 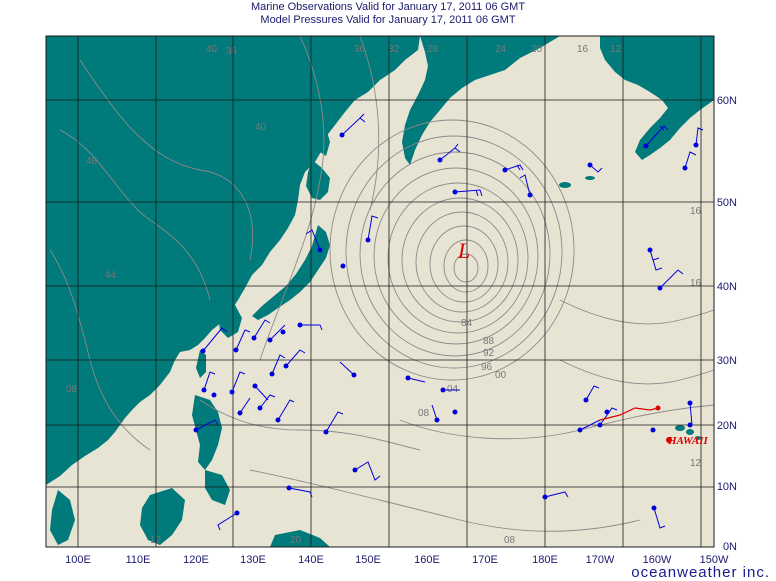 What do you see at coordinates (727, 426) in the screenshot?
I see `lat-label: 20N` at bounding box center [727, 426].